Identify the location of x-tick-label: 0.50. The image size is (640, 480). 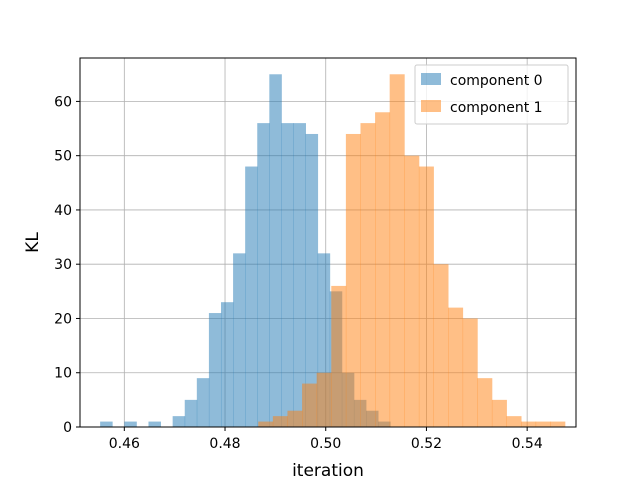
(325, 444).